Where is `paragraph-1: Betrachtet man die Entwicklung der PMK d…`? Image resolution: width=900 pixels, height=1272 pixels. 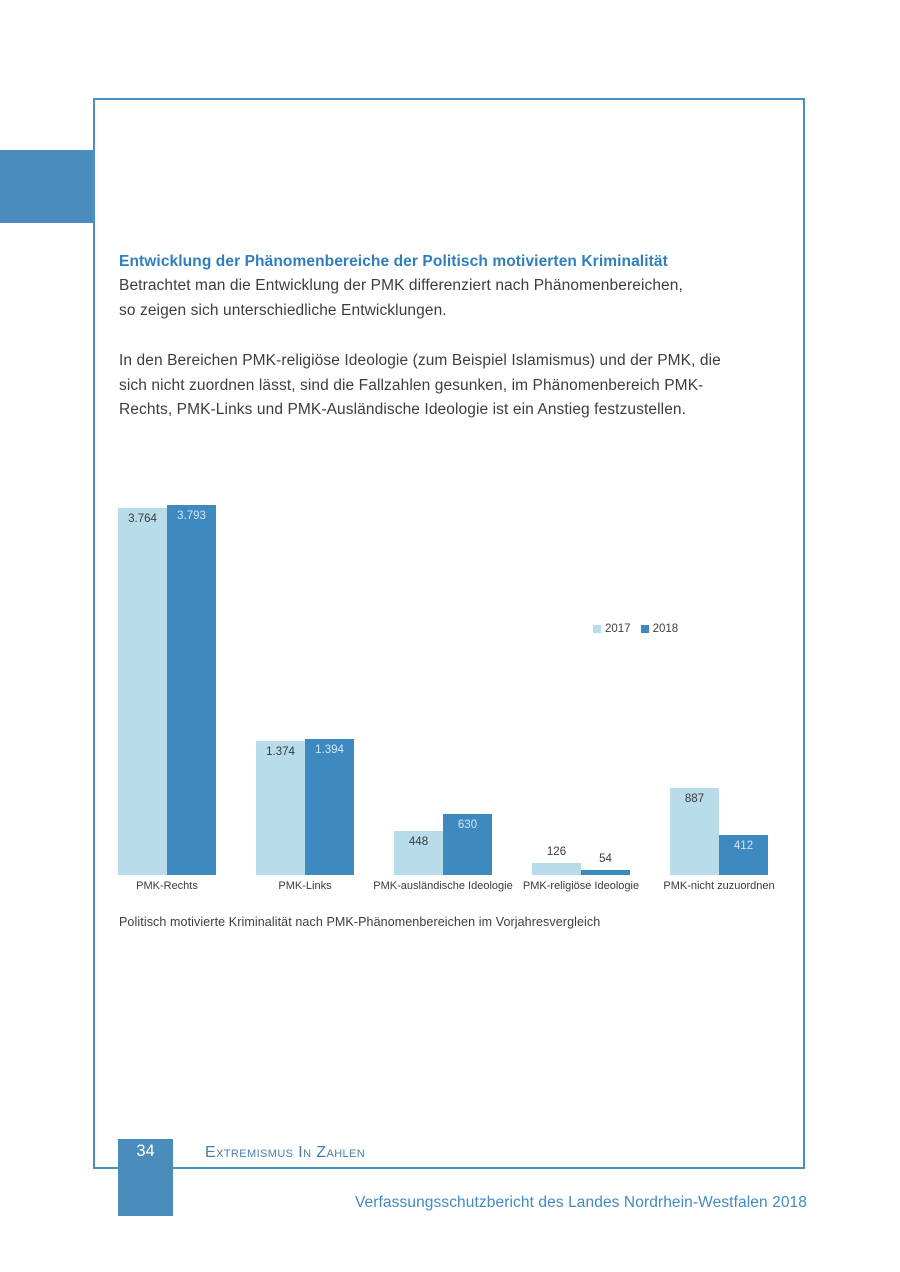
paragraph-1: Betrachtet man die Entwicklung der PMK d… is located at coordinates (459, 298).